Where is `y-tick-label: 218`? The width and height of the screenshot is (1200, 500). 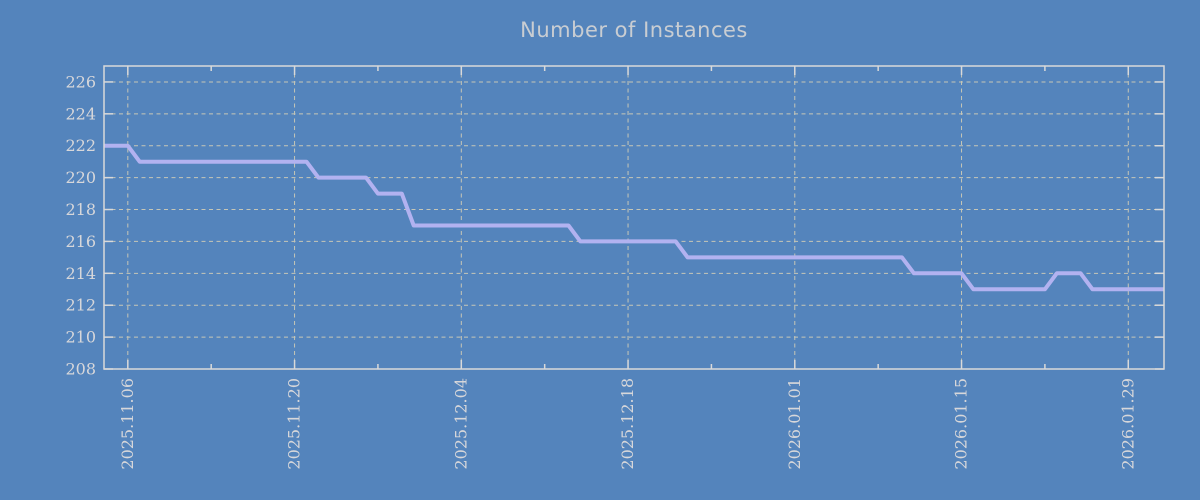
y-tick-label: 218 is located at coordinates (80, 209).